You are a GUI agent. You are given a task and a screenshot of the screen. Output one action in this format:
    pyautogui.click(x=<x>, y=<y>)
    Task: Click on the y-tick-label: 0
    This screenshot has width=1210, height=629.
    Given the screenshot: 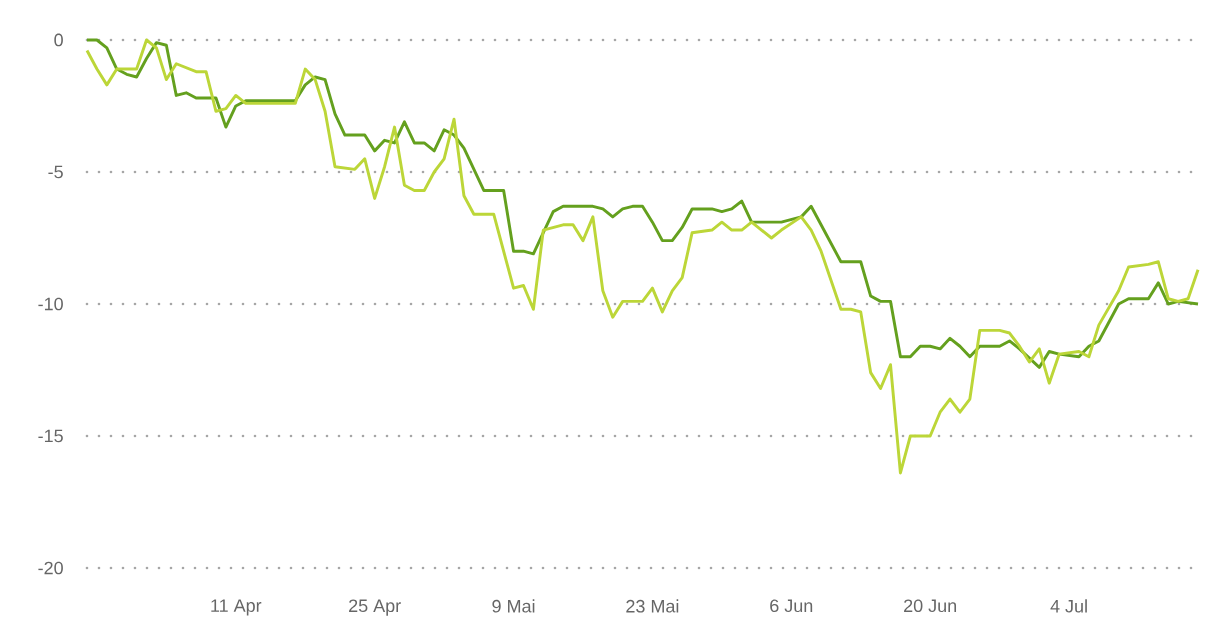 What is the action you would take?
    pyautogui.click(x=58, y=40)
    